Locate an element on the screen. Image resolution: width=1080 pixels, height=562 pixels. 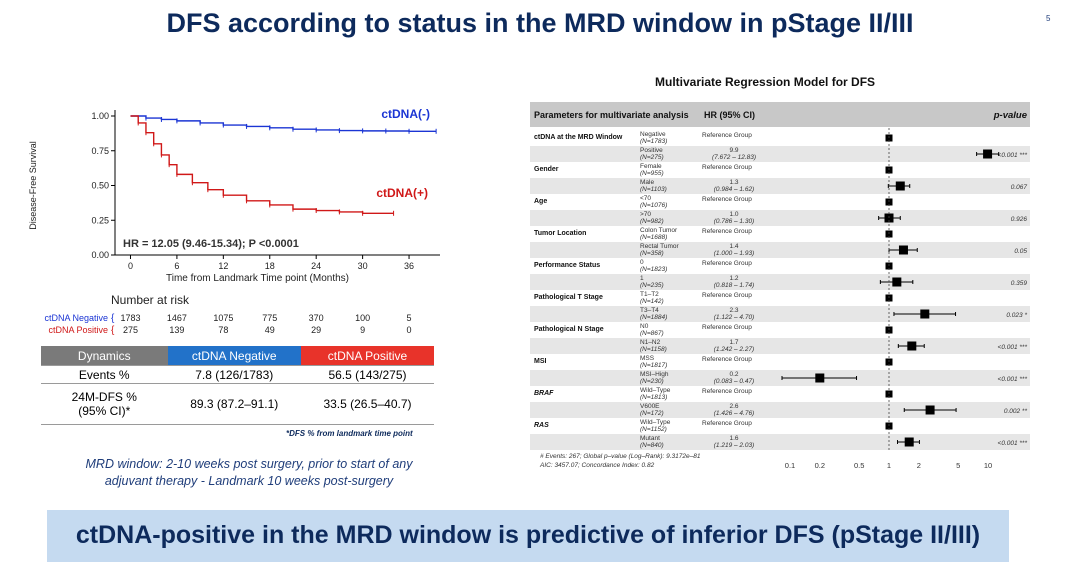
forest-n-label: (N=1823) is located at coordinates (653, 269).